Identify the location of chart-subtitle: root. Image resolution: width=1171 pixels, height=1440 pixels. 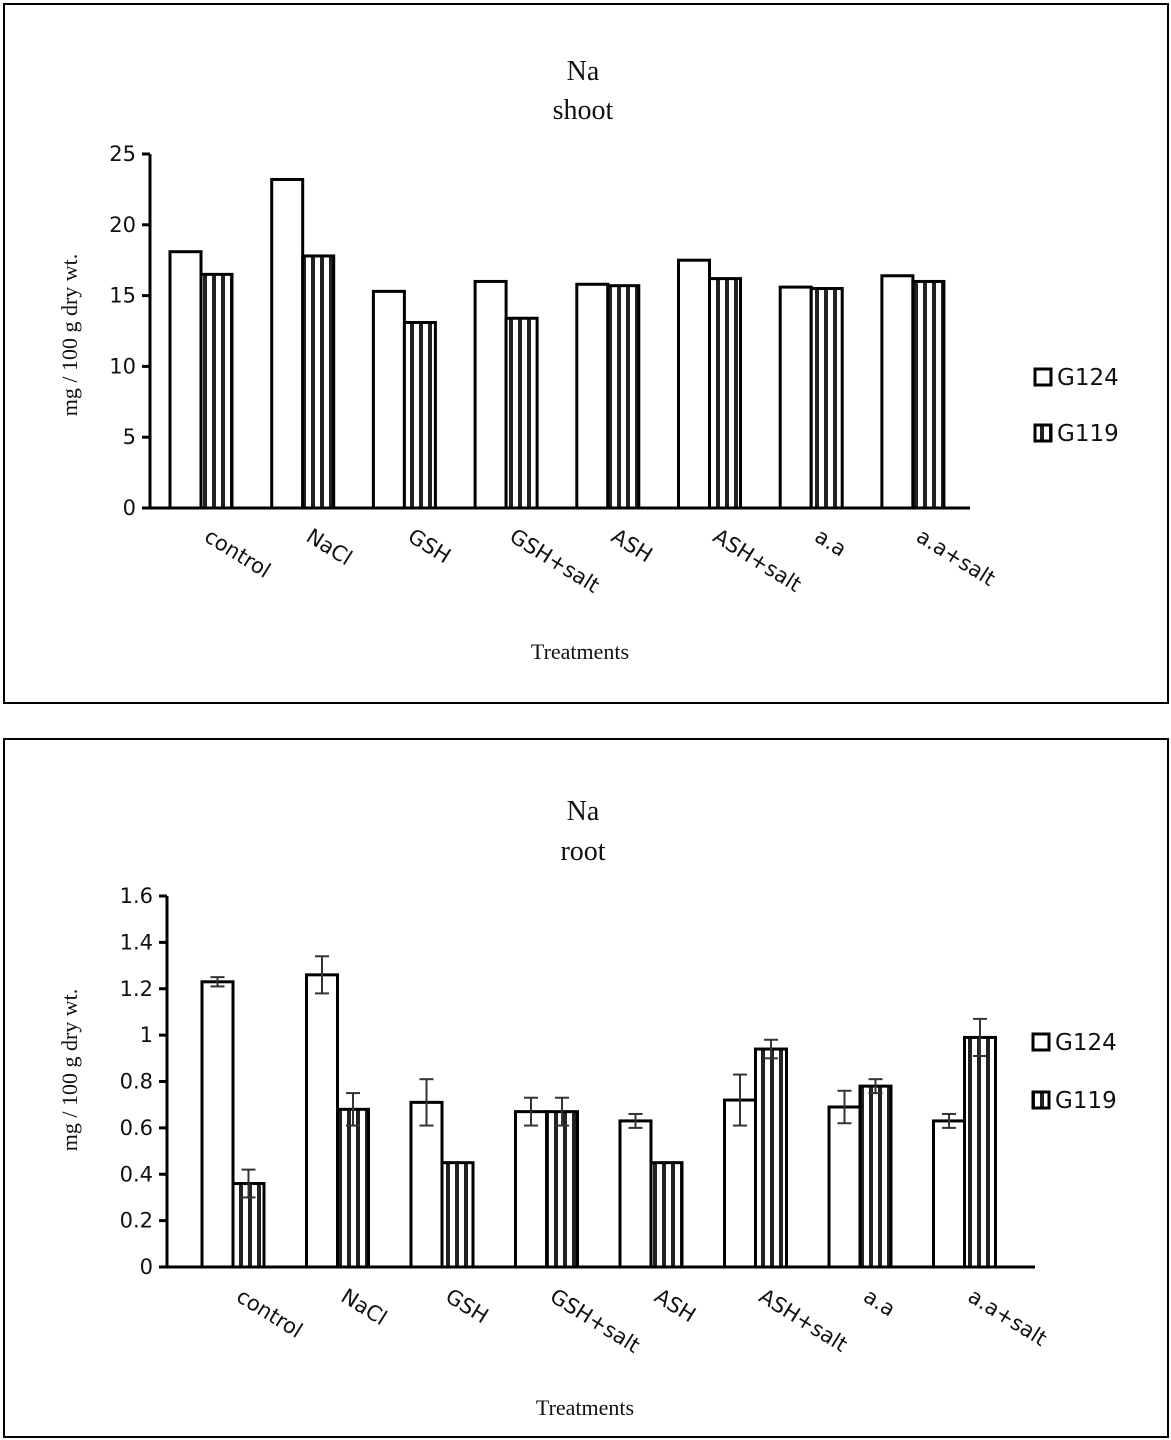
(582, 851).